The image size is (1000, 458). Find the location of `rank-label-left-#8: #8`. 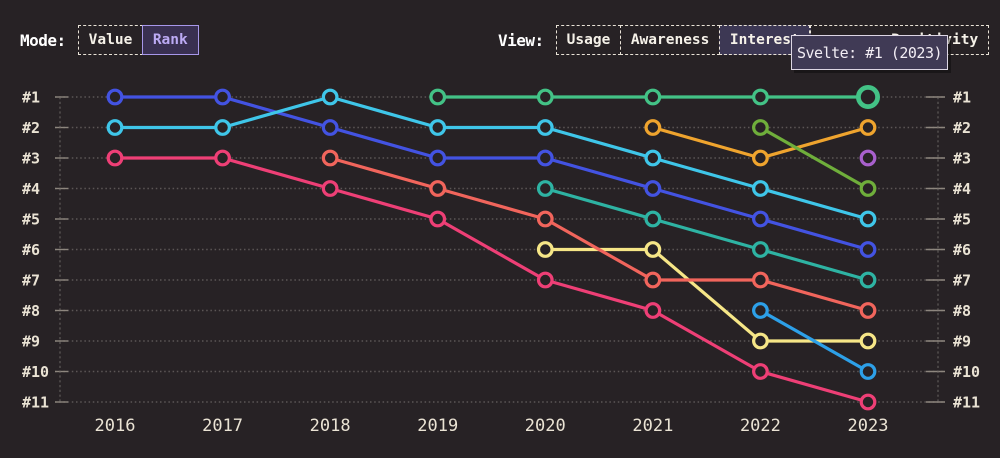

rank-label-left-#8: #8 is located at coordinates (31, 311).